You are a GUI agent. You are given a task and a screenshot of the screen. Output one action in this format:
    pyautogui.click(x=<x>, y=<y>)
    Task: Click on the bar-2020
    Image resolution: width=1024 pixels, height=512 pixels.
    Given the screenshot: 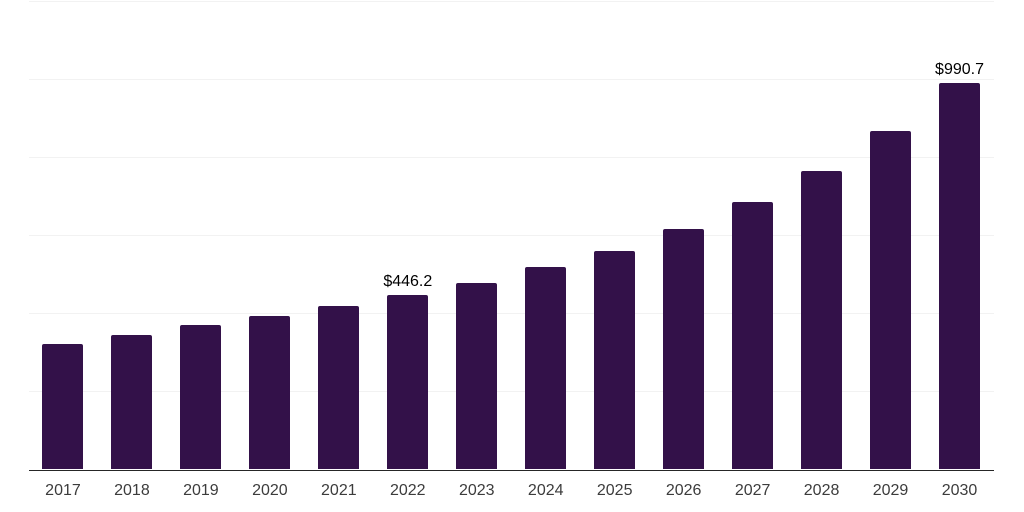 What is the action you would take?
    pyautogui.click(x=270, y=392)
    